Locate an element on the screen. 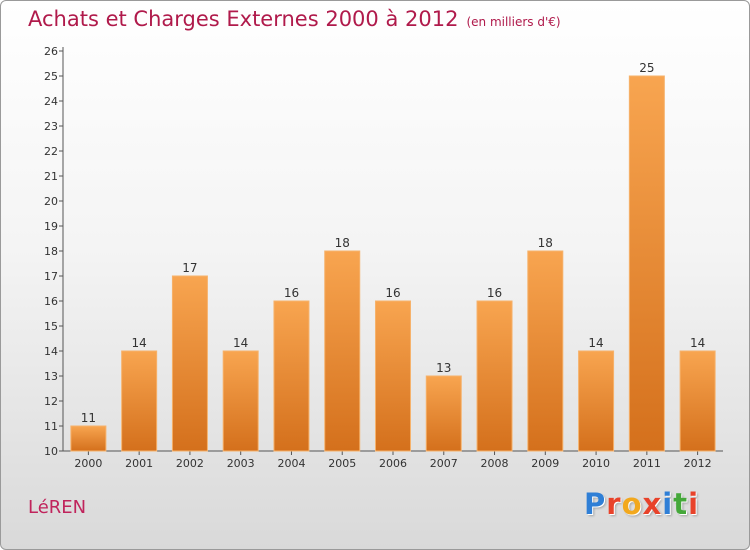 The width and height of the screenshot is (750, 550). bar-2002 is located at coordinates (189, 363).